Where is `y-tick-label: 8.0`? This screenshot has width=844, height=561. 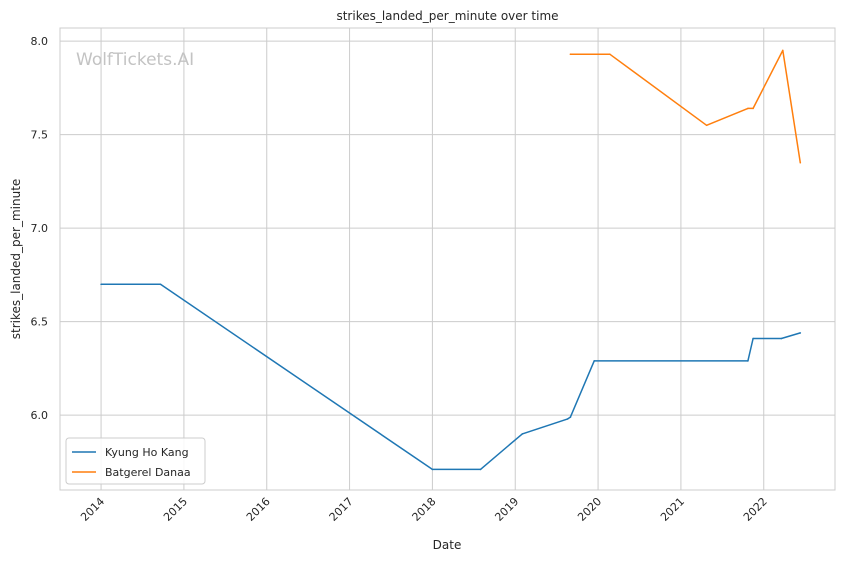 y-tick-label: 8.0 is located at coordinates (40, 41).